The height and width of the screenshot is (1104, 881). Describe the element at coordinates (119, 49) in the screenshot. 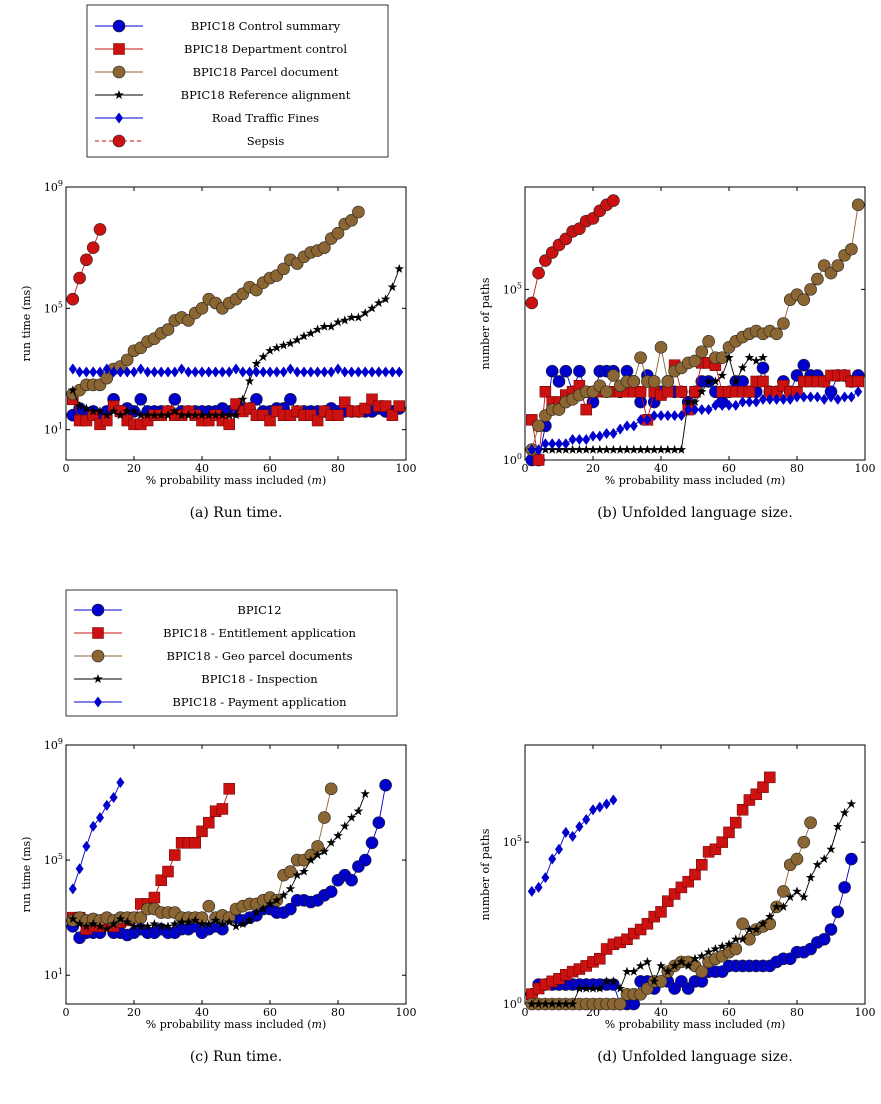

I see `square-marker-icon` at that location.